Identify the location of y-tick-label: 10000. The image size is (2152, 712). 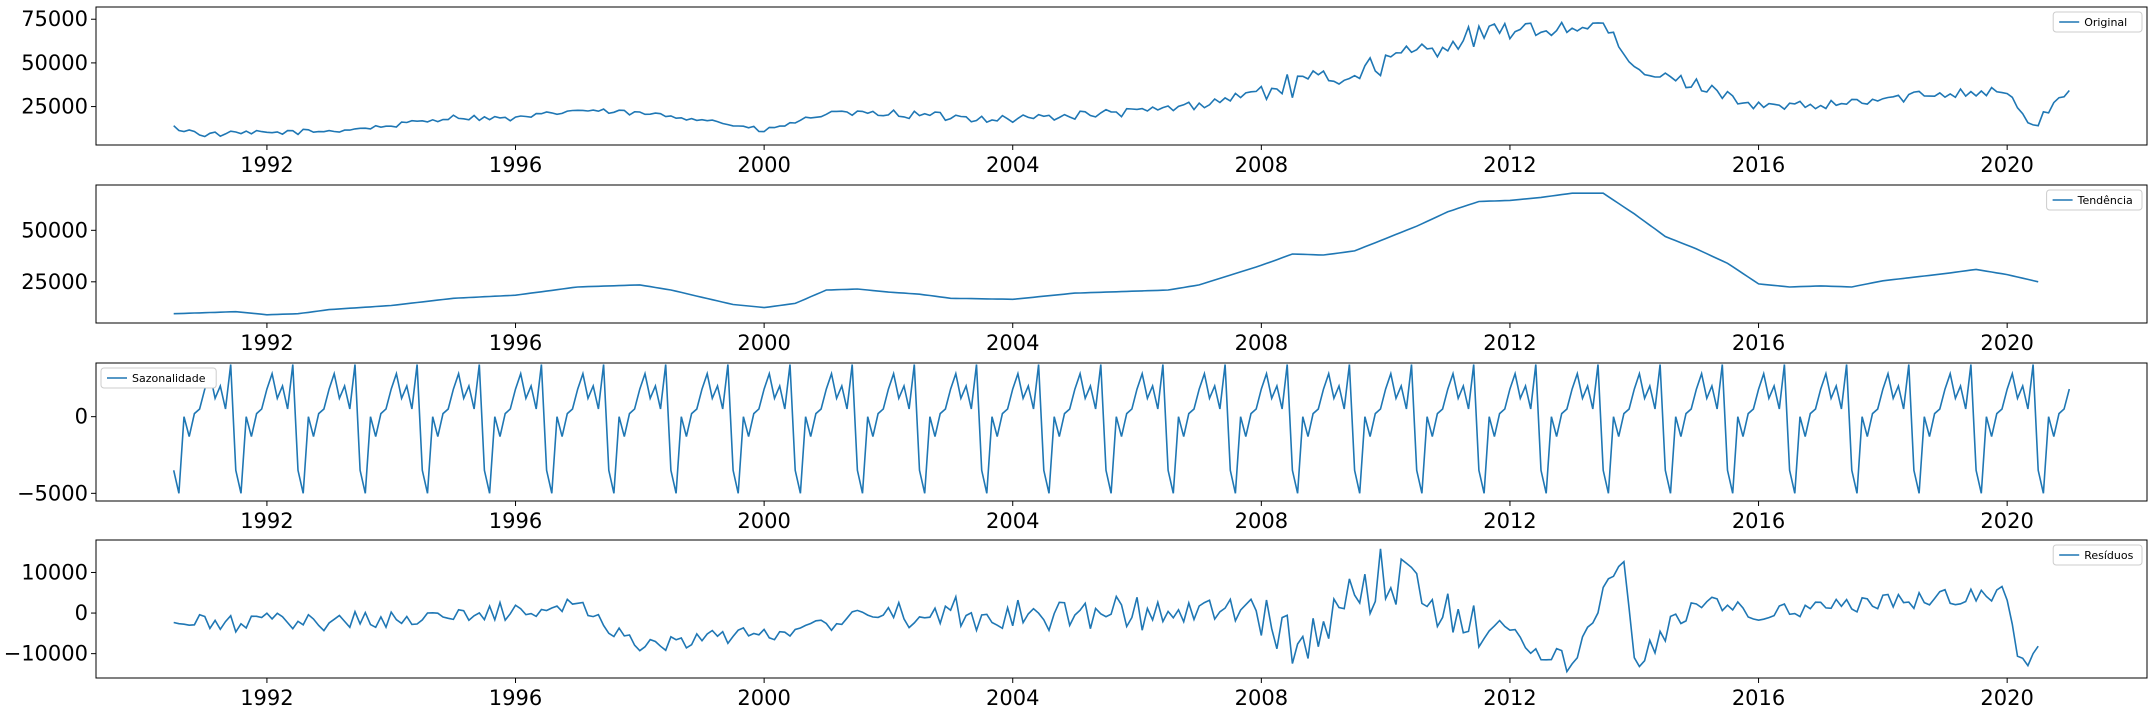
(54, 572).